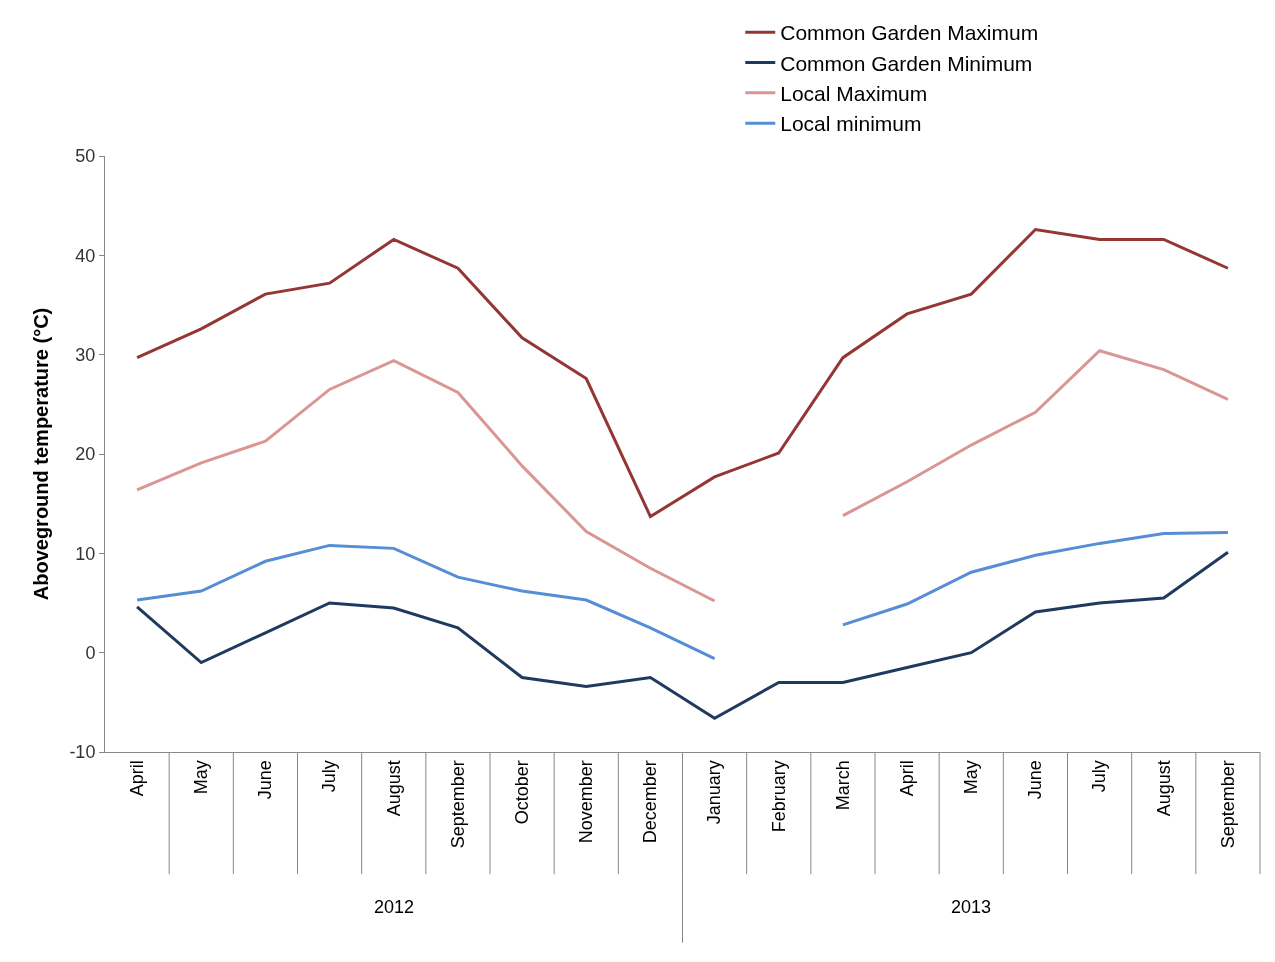  Describe the element at coordinates (85, 354) in the screenshot. I see `y-tick-label: 30` at that location.